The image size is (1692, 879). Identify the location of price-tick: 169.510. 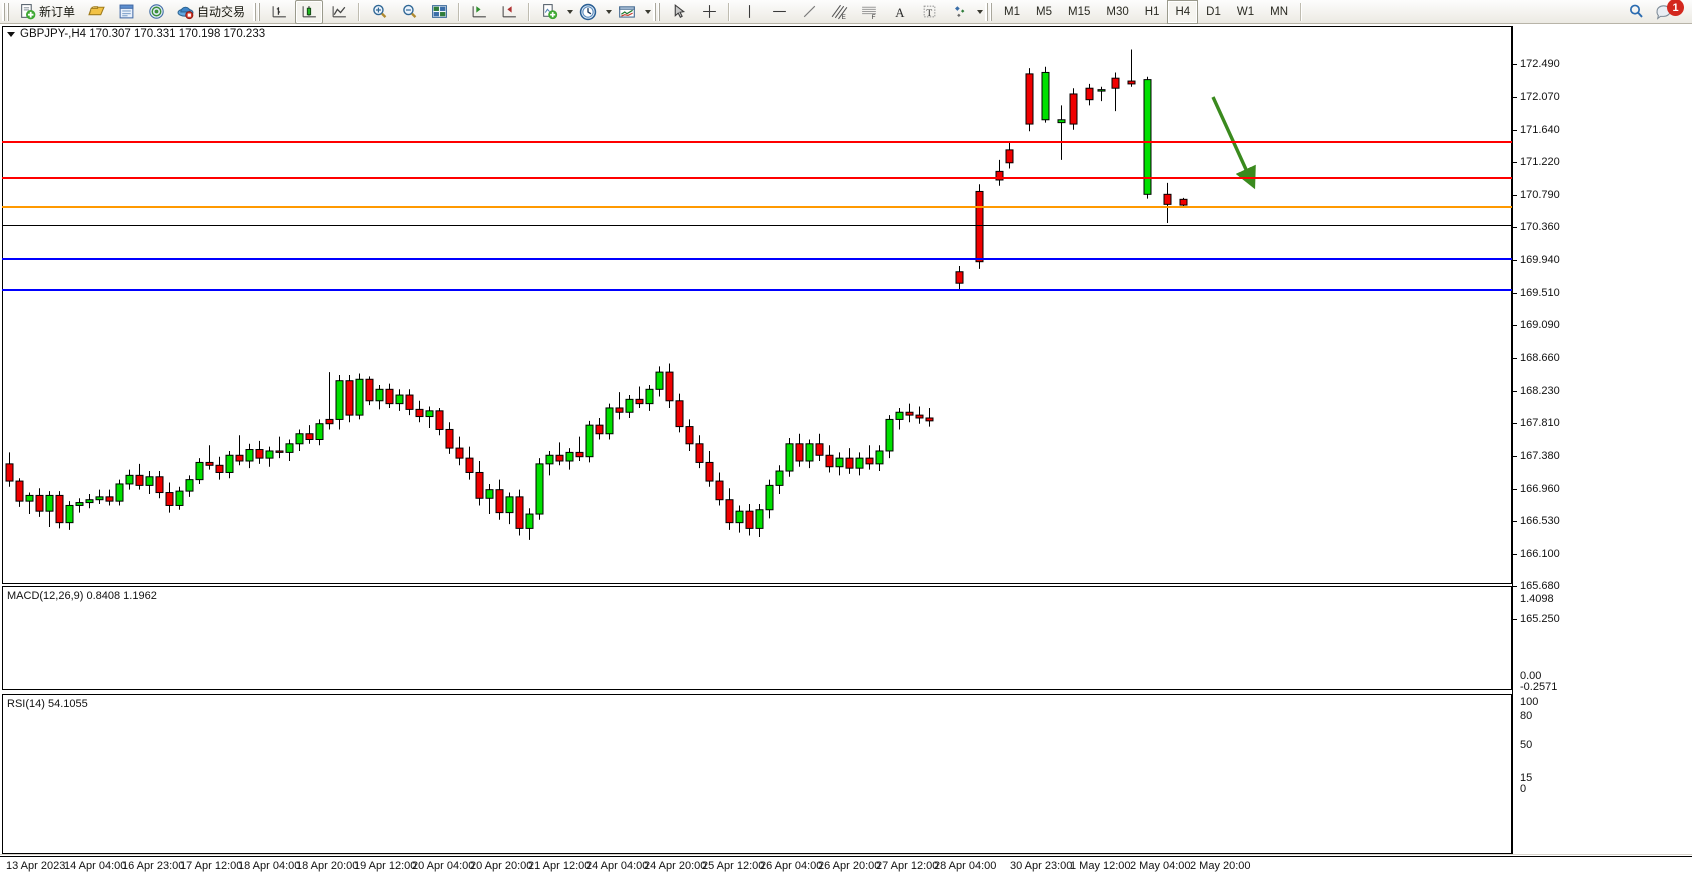
(1536, 293).